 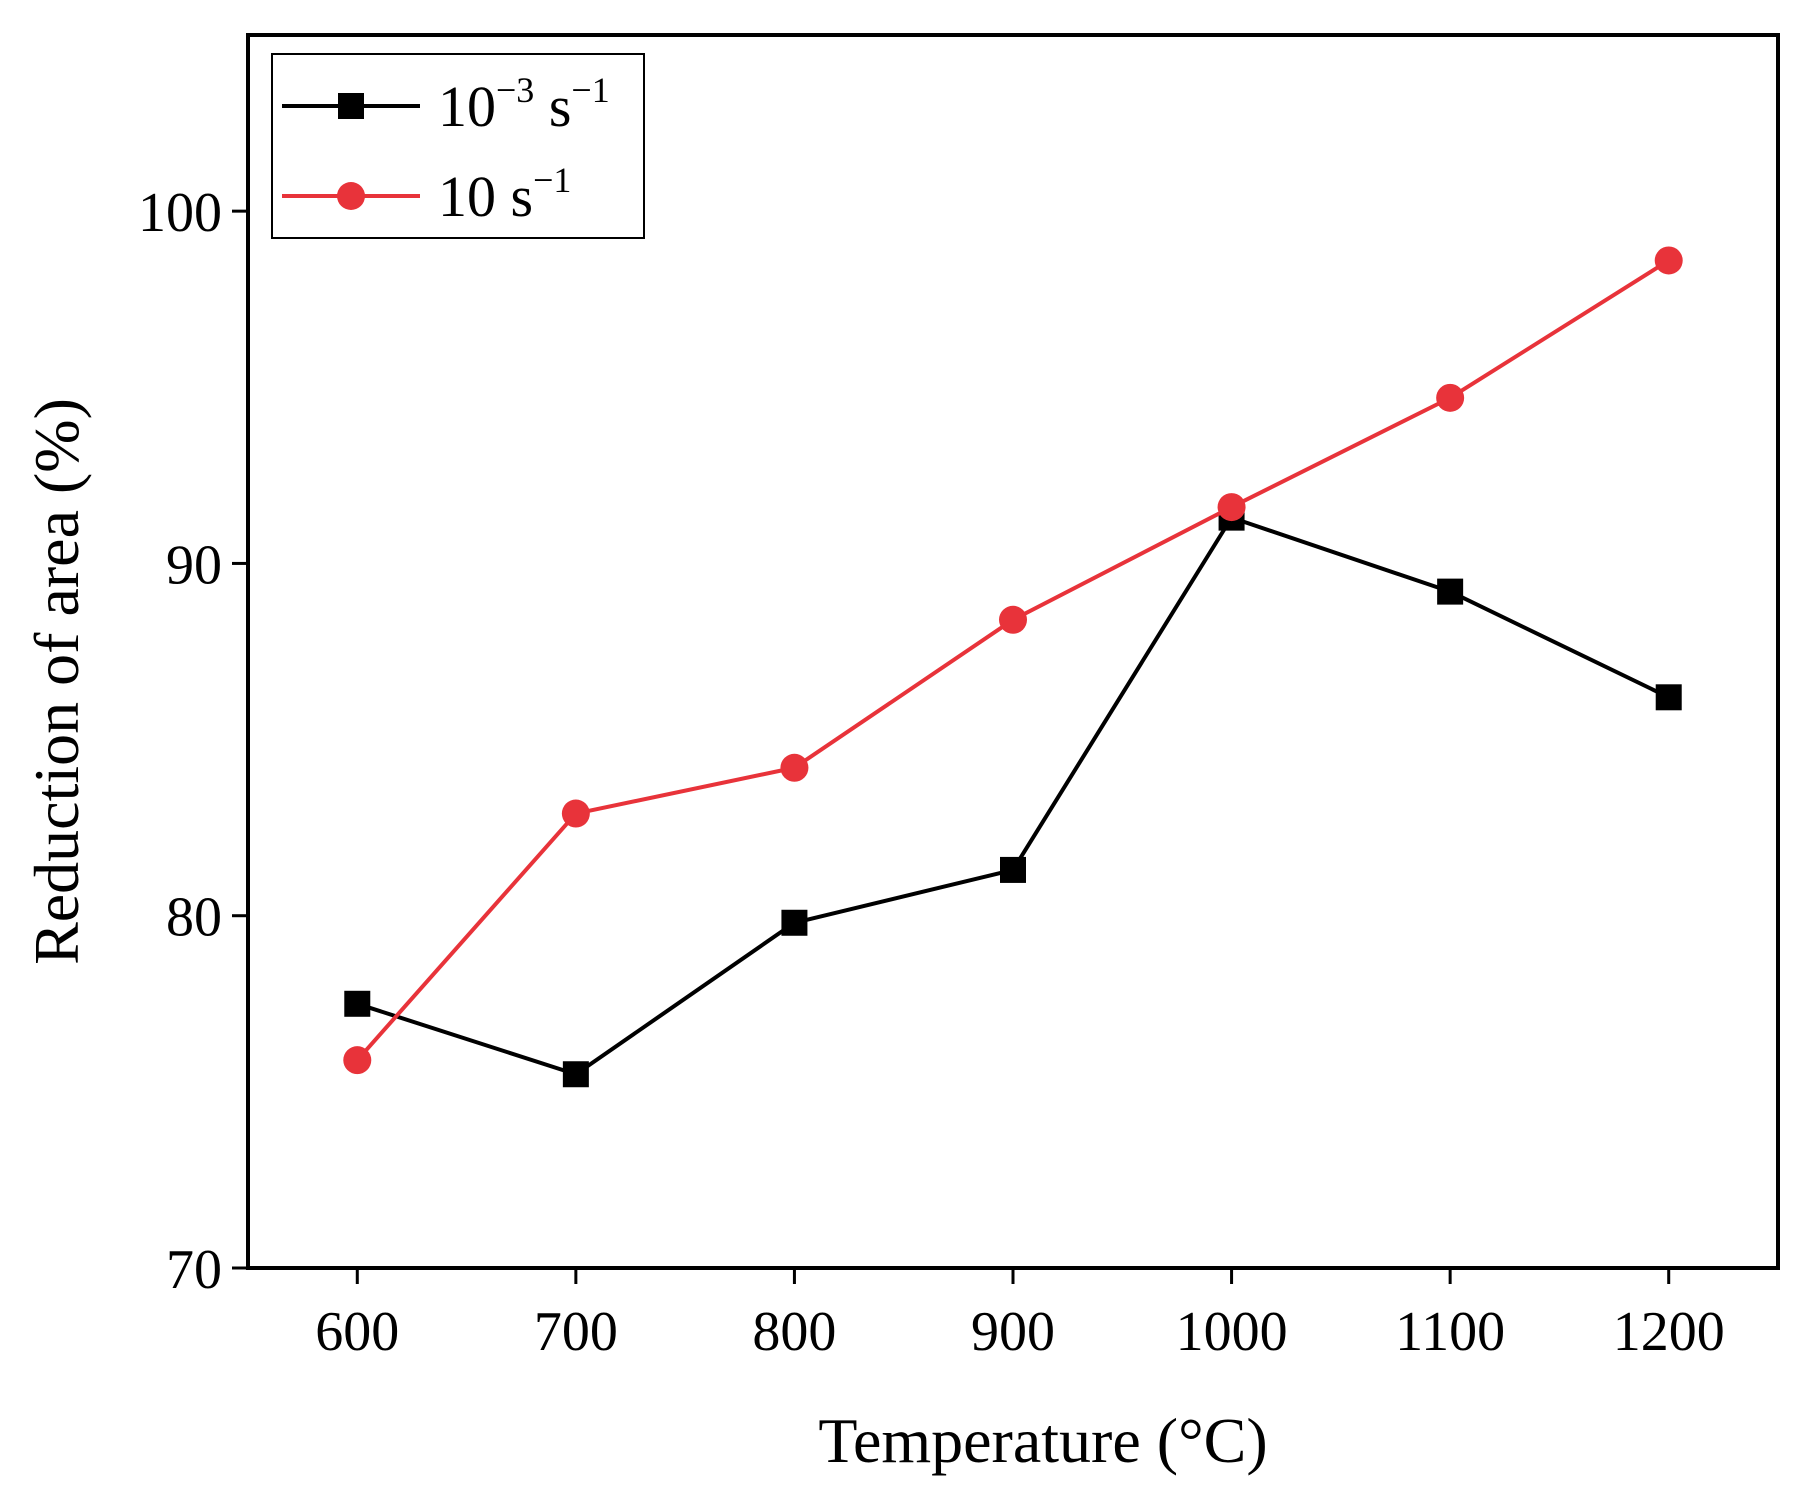 I want to click on y-tick-label: 70, so click(x=194, y=1270).